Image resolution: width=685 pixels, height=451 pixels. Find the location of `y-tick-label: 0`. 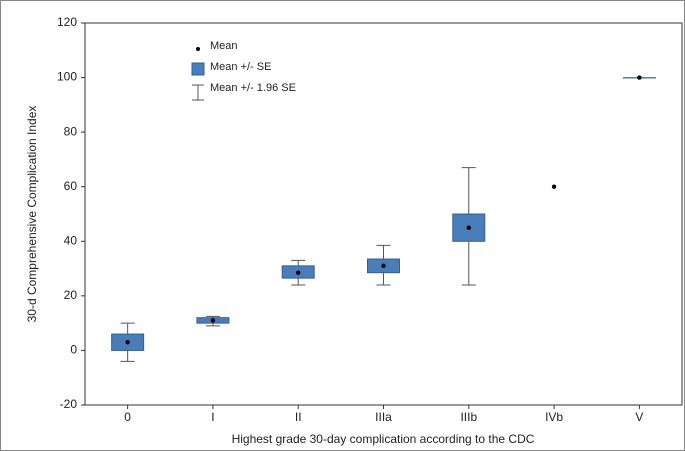

y-tick-label: 0 is located at coordinates (73, 350).